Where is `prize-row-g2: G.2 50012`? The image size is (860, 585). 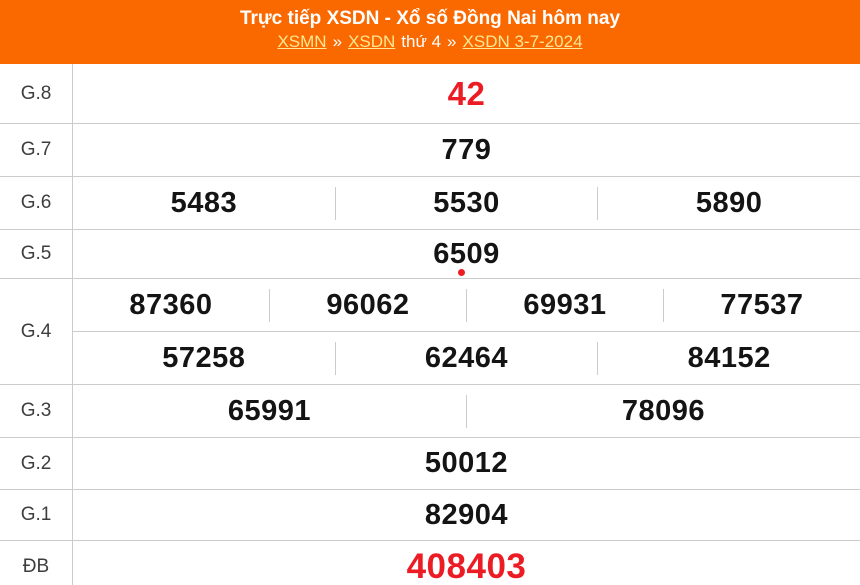 prize-row-g2: G.2 50012 is located at coordinates (430, 464).